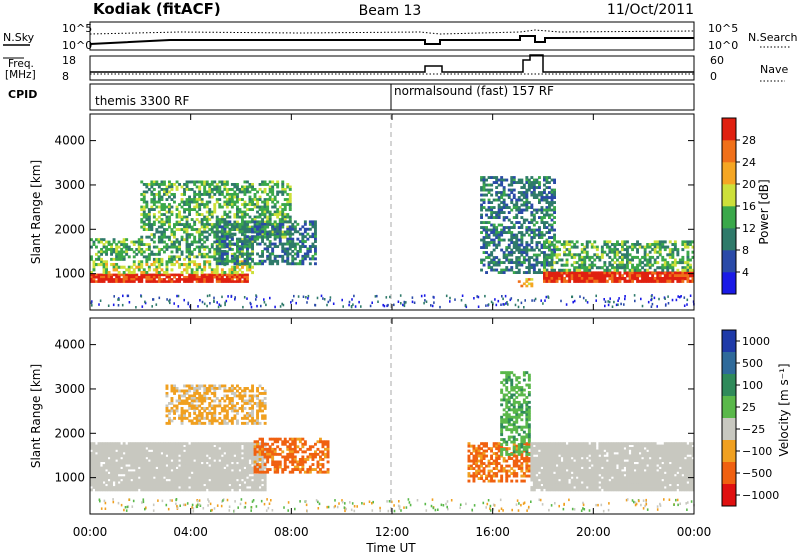  What do you see at coordinates (713, 76) in the screenshot?
I see `nave-tick-bottom: 0` at bounding box center [713, 76].